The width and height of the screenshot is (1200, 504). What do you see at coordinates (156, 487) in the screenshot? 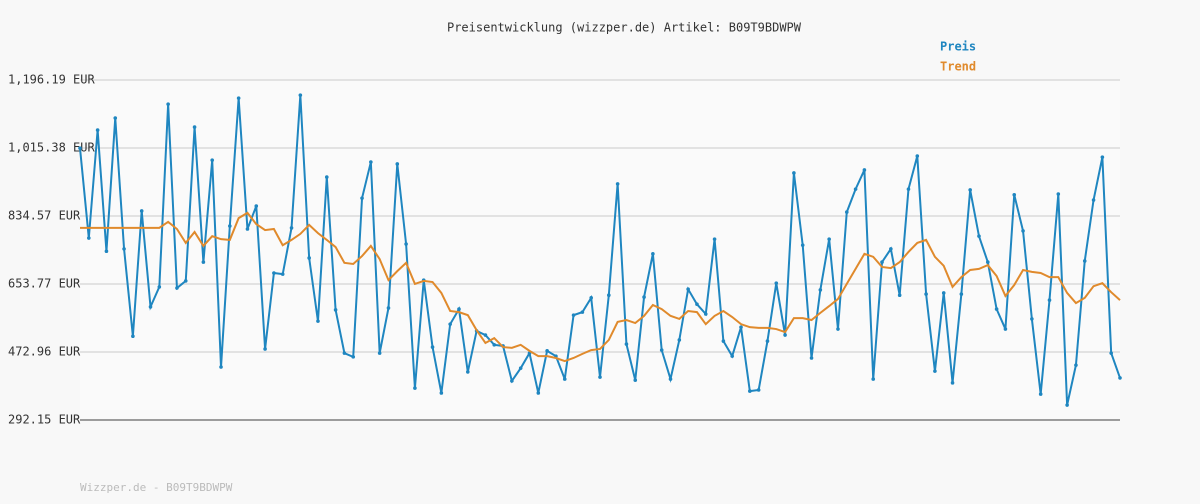
I see `footer: Wizzper.de - B09T9BDWPW` at bounding box center [156, 487].